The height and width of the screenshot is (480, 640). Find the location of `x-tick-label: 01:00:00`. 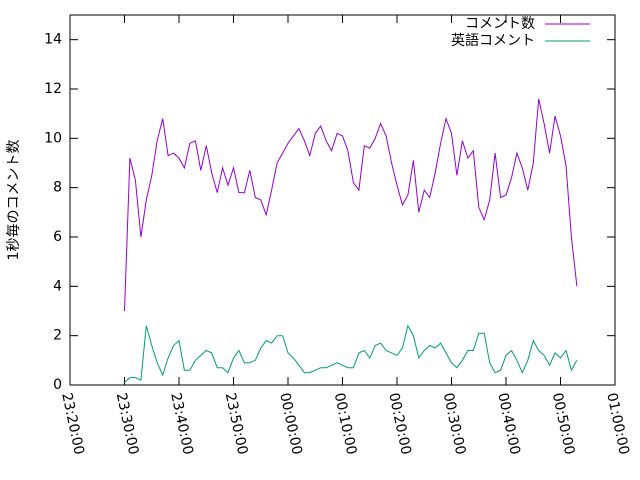

x-tick-label: 01:00:00 is located at coordinates (617, 423).